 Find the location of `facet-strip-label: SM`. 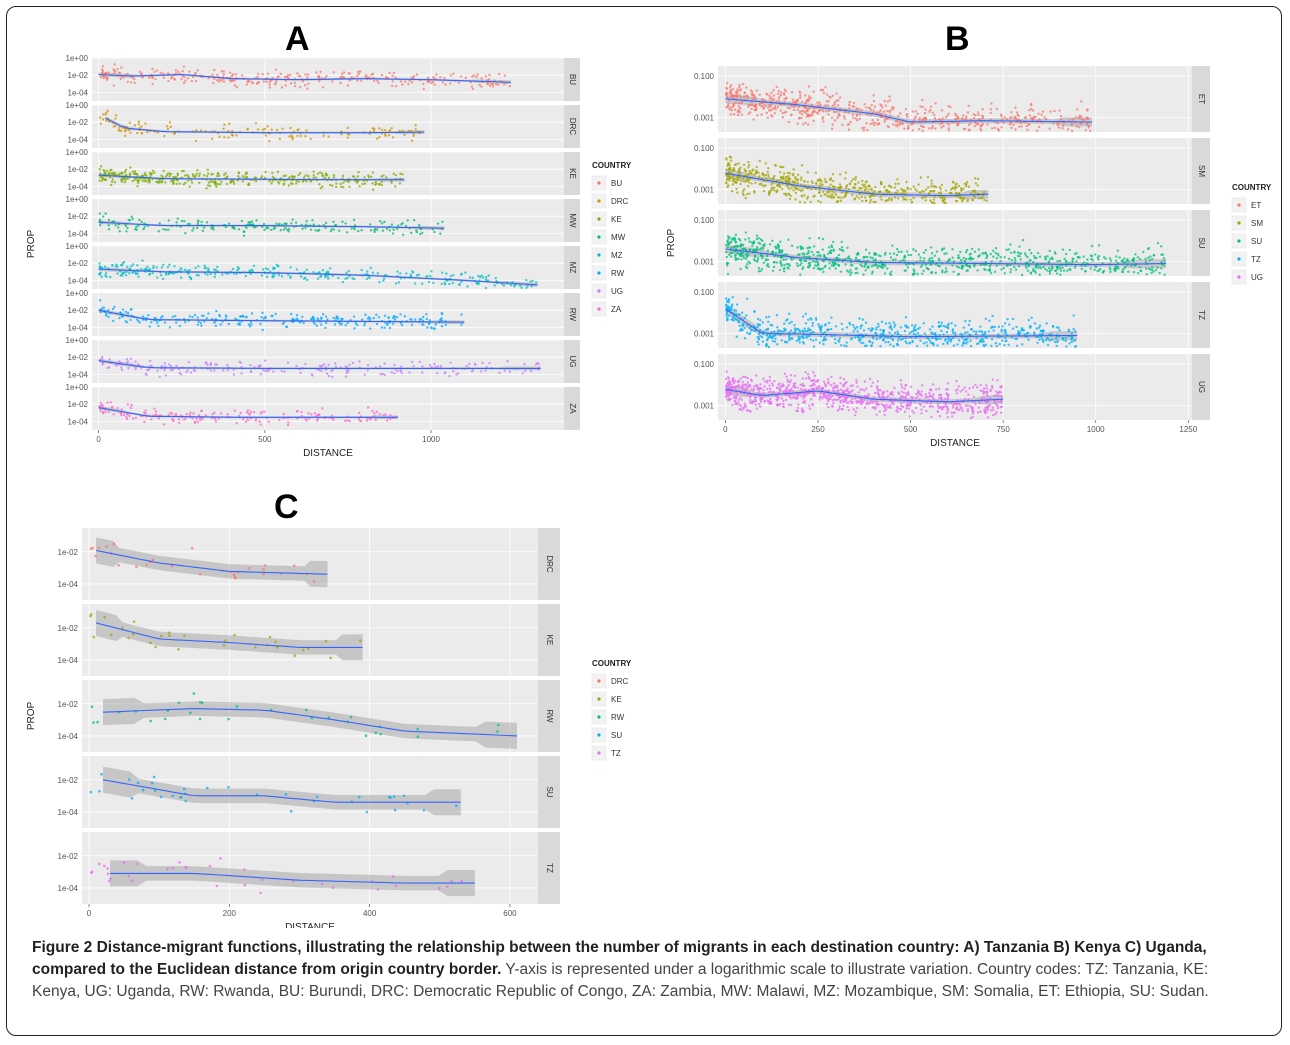

facet-strip-label: SM is located at coordinates (1201, 171).